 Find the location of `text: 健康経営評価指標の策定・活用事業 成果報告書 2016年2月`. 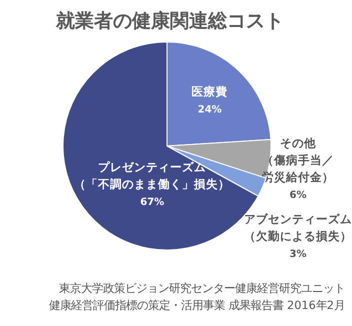

text: 健康経営評価指標の策定・活用事業 成果報告書 2016年2月 is located at coordinates (196, 305).